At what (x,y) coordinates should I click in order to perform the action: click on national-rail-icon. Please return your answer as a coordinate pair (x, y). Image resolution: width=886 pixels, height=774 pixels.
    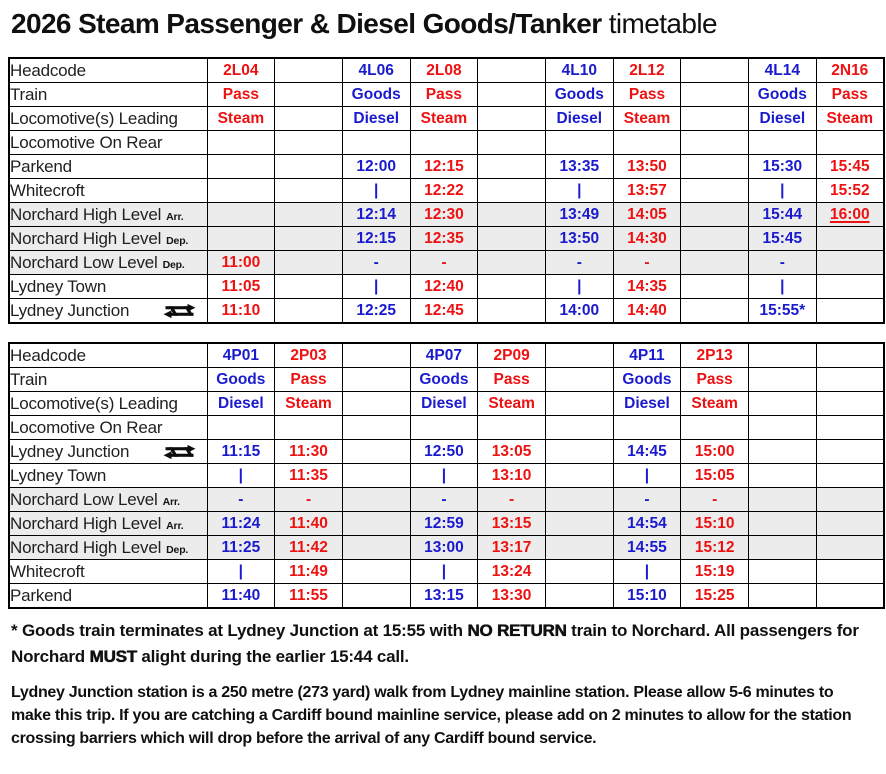
    Looking at the image, I should click on (179, 452).